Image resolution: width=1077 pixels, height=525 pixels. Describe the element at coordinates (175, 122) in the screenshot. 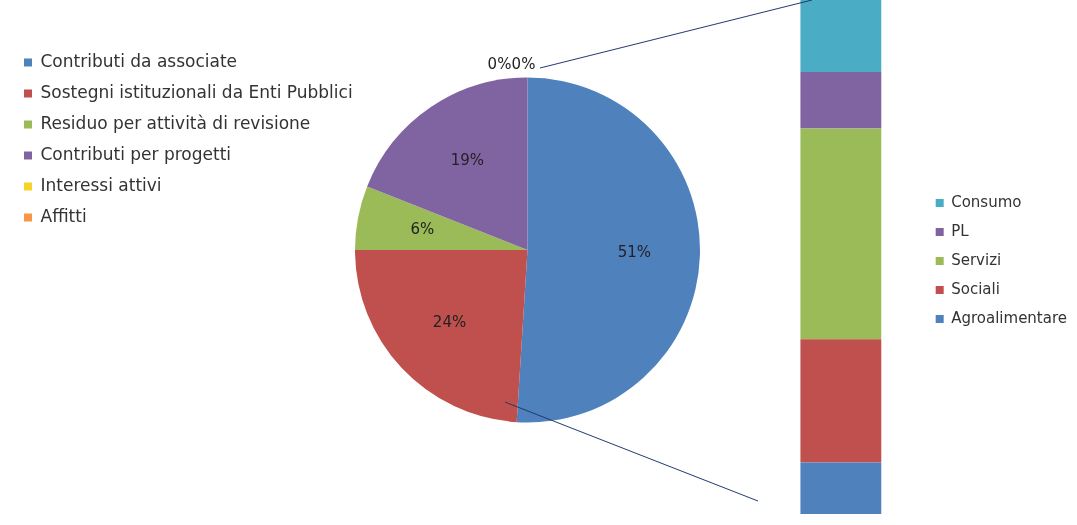

I see `legend-label: Residuo per attività di revisione` at that location.